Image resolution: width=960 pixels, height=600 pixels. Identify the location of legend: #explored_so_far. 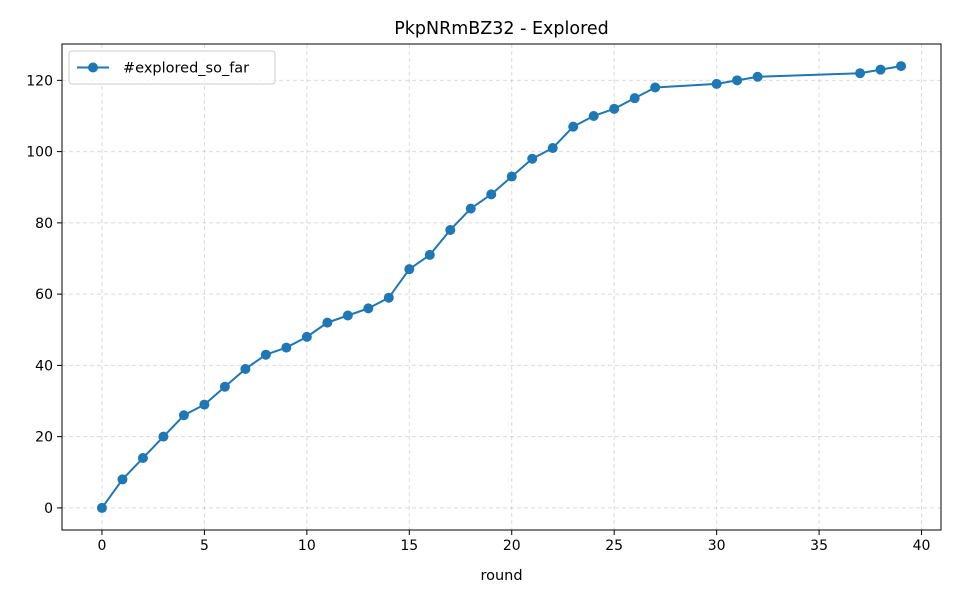
(172, 67).